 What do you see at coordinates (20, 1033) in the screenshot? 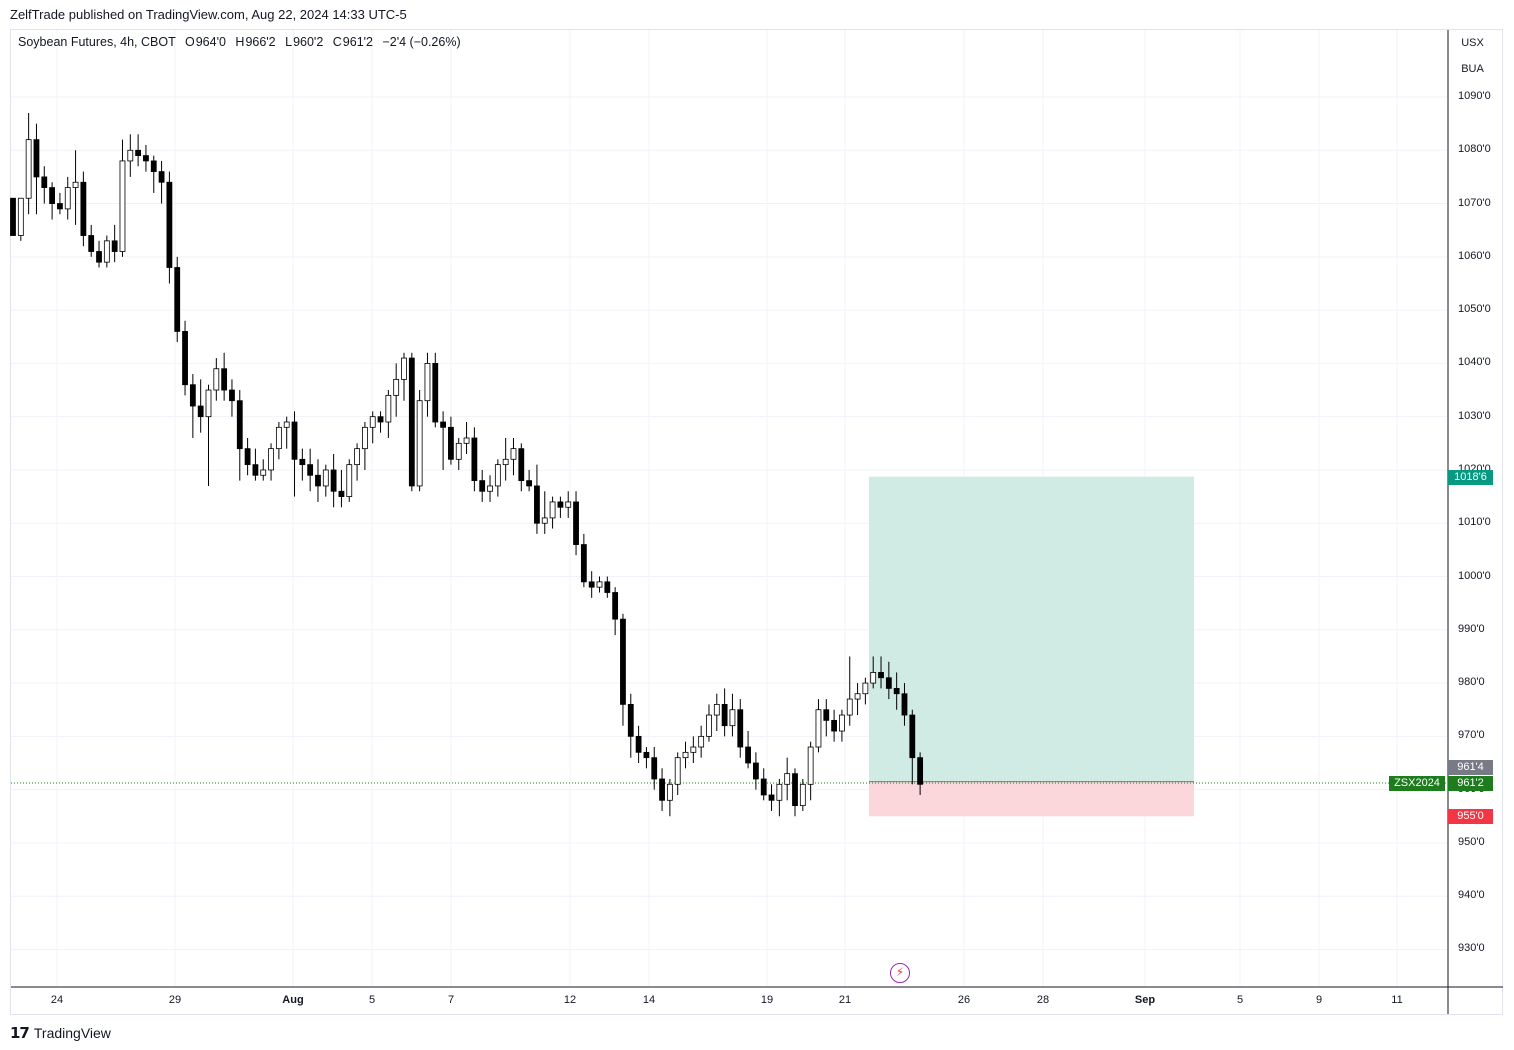
I see `tradingview-logo-icon: 𝟭𝟳` at bounding box center [20, 1033].